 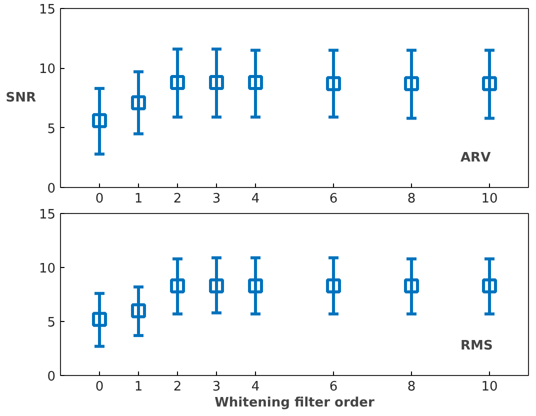 What do you see at coordinates (294, 403) in the screenshot?
I see `x-axis-title: Whitening filter order` at bounding box center [294, 403].